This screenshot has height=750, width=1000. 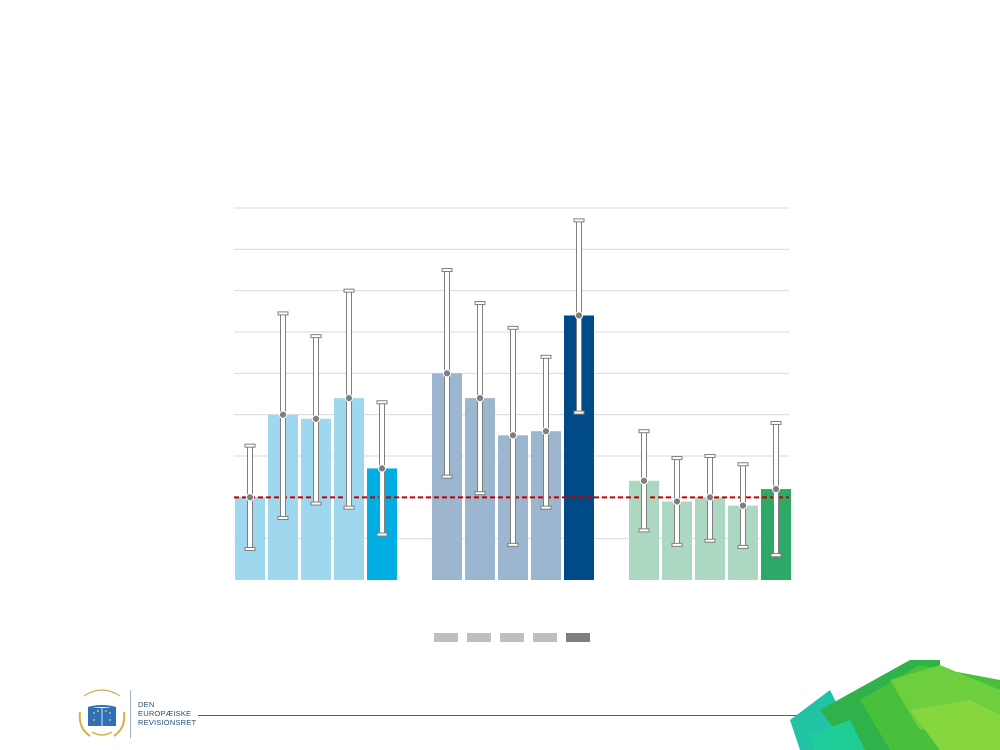 I want to click on eca-logo-icon, so click(x=102, y=713).